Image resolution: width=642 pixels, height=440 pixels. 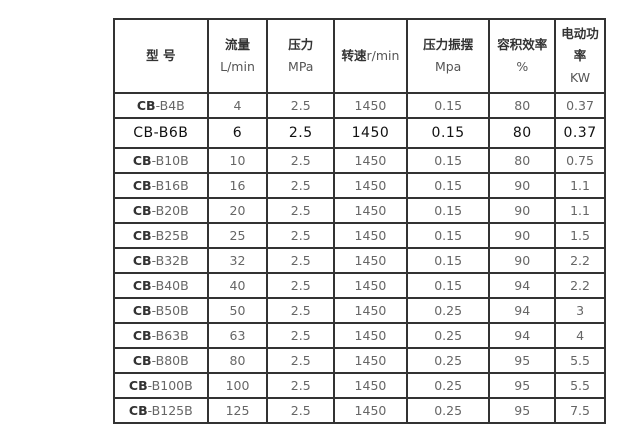 What do you see at coordinates (301, 44) in the screenshot?
I see `header-title: 压力` at bounding box center [301, 44].